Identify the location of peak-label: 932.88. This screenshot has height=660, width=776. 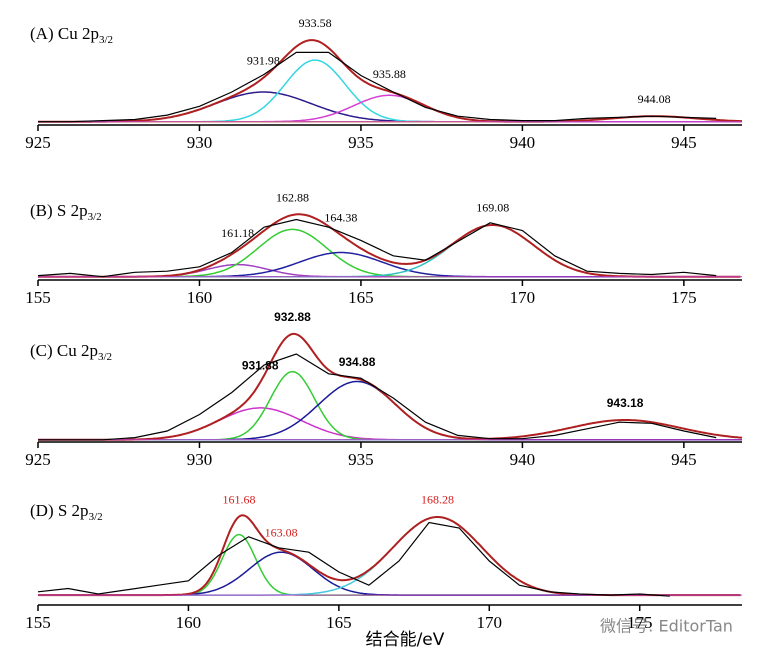
(292, 317).